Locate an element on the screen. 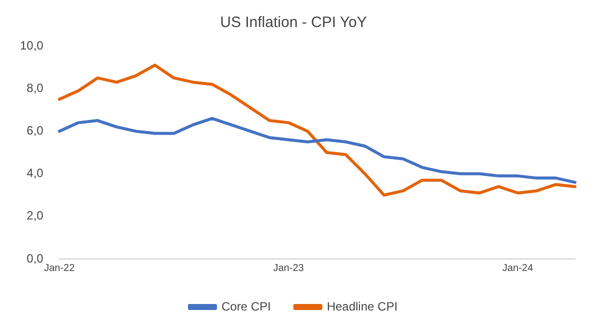  legend-label: Core CPI is located at coordinates (246, 306).